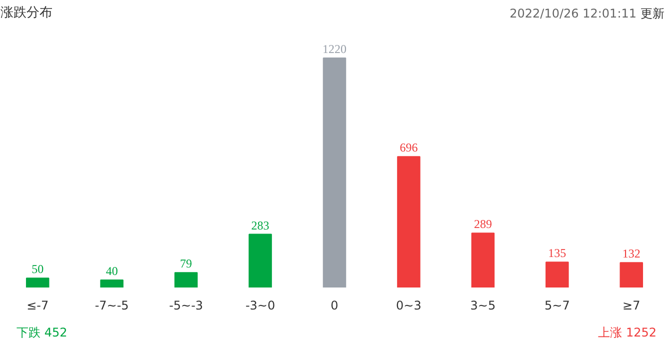 The image size is (668, 349). What do you see at coordinates (260, 305) in the screenshot?
I see `x-tick-label: -3~0` at bounding box center [260, 305].